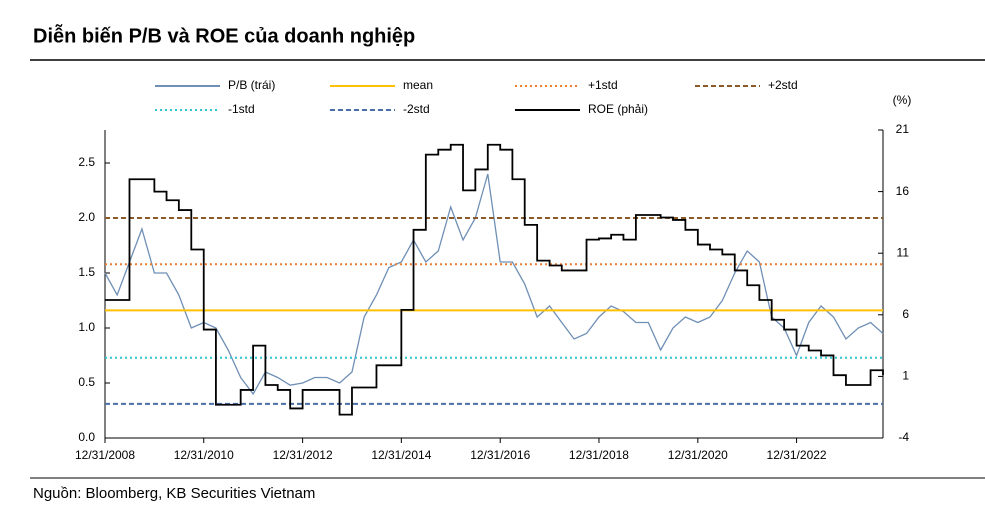 The width and height of the screenshot is (985, 516). I want to click on x-tick-label: 12/31/2020, so click(698, 455).